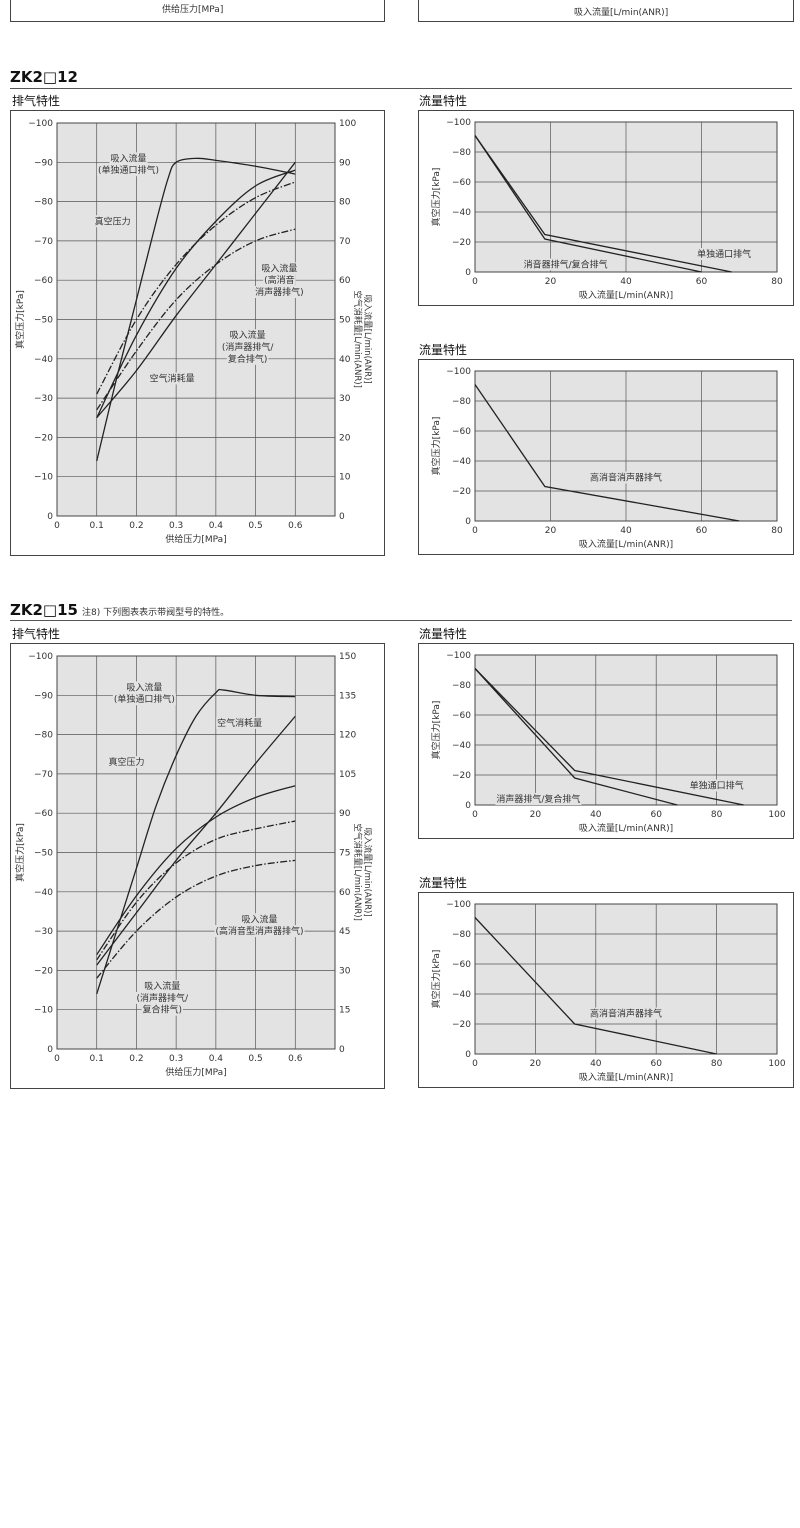 The image size is (800, 1528). I want to click on x-tick-label: 0.2, so click(136, 1059).